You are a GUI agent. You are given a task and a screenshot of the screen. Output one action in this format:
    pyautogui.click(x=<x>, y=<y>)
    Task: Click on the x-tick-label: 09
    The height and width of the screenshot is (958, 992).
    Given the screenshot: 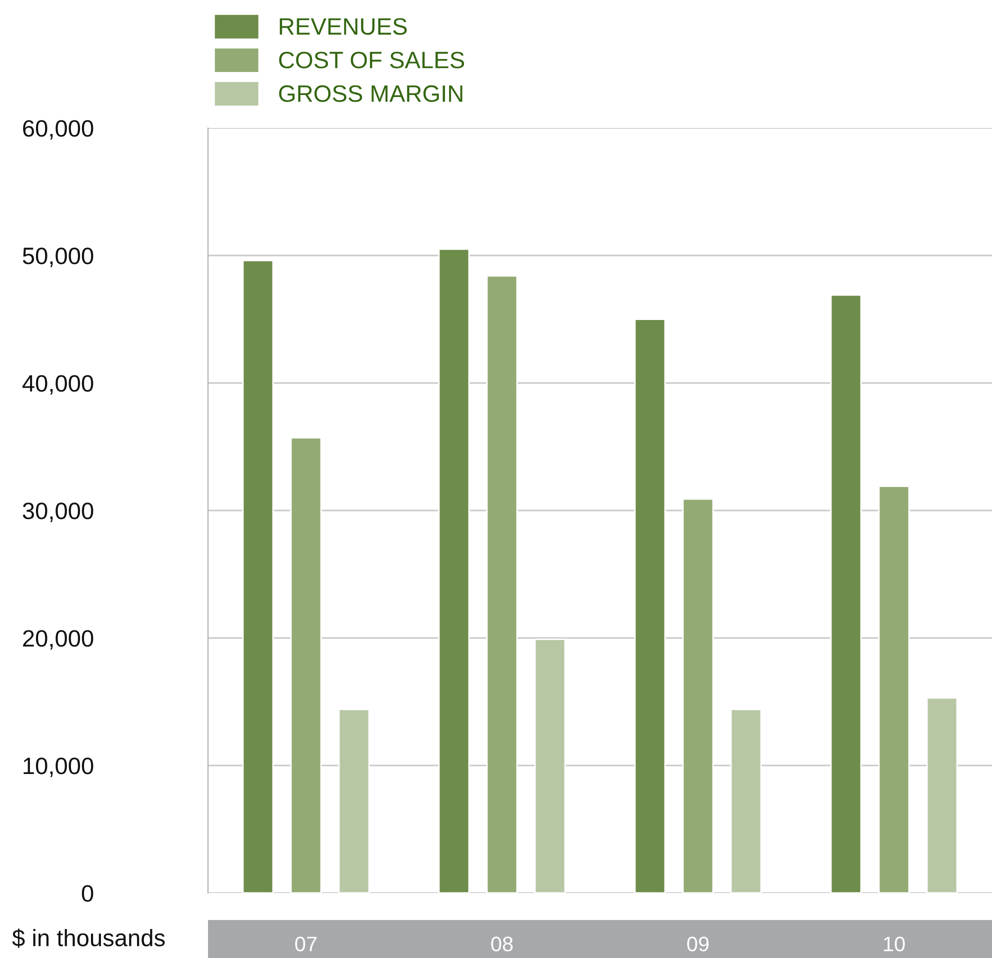 What is the action you would take?
    pyautogui.click(x=698, y=944)
    